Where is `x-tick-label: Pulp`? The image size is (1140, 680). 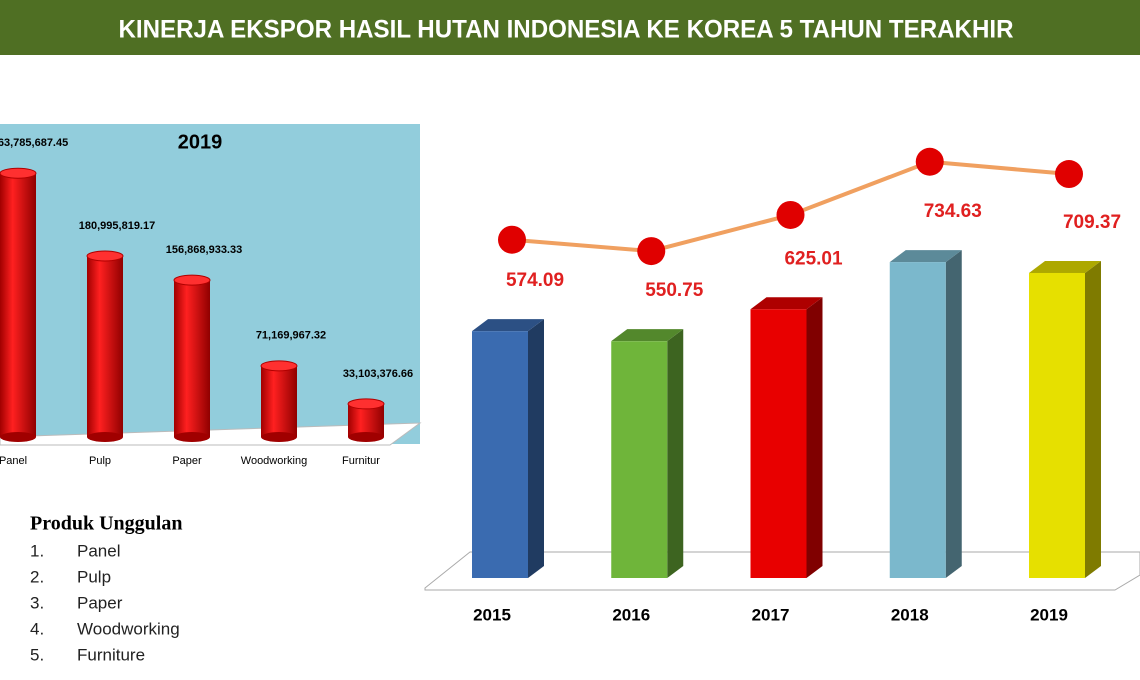 x-tick-label: Pulp is located at coordinates (100, 461).